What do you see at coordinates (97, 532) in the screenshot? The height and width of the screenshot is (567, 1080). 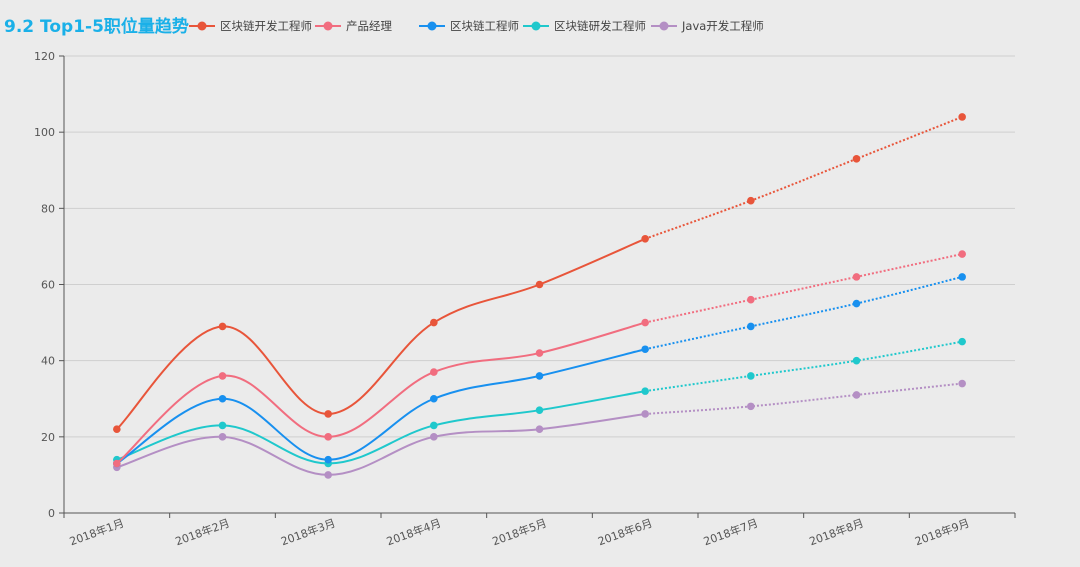 I see `x-tick-label: 2018年1月` at bounding box center [97, 532].